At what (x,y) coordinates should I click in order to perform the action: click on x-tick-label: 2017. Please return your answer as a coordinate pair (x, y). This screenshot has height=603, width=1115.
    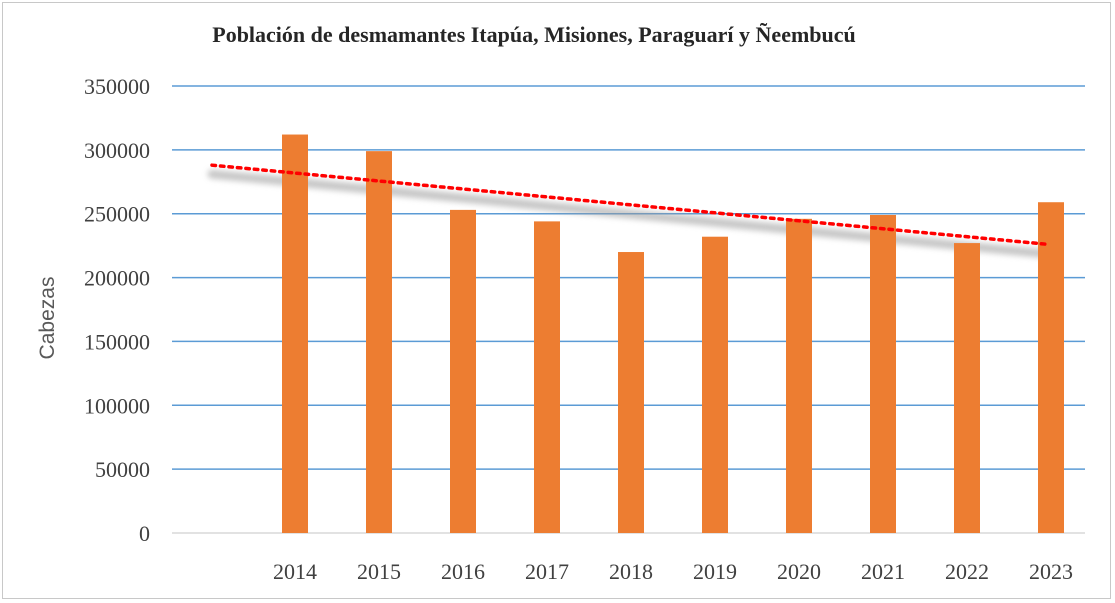
    Looking at the image, I should click on (547, 571).